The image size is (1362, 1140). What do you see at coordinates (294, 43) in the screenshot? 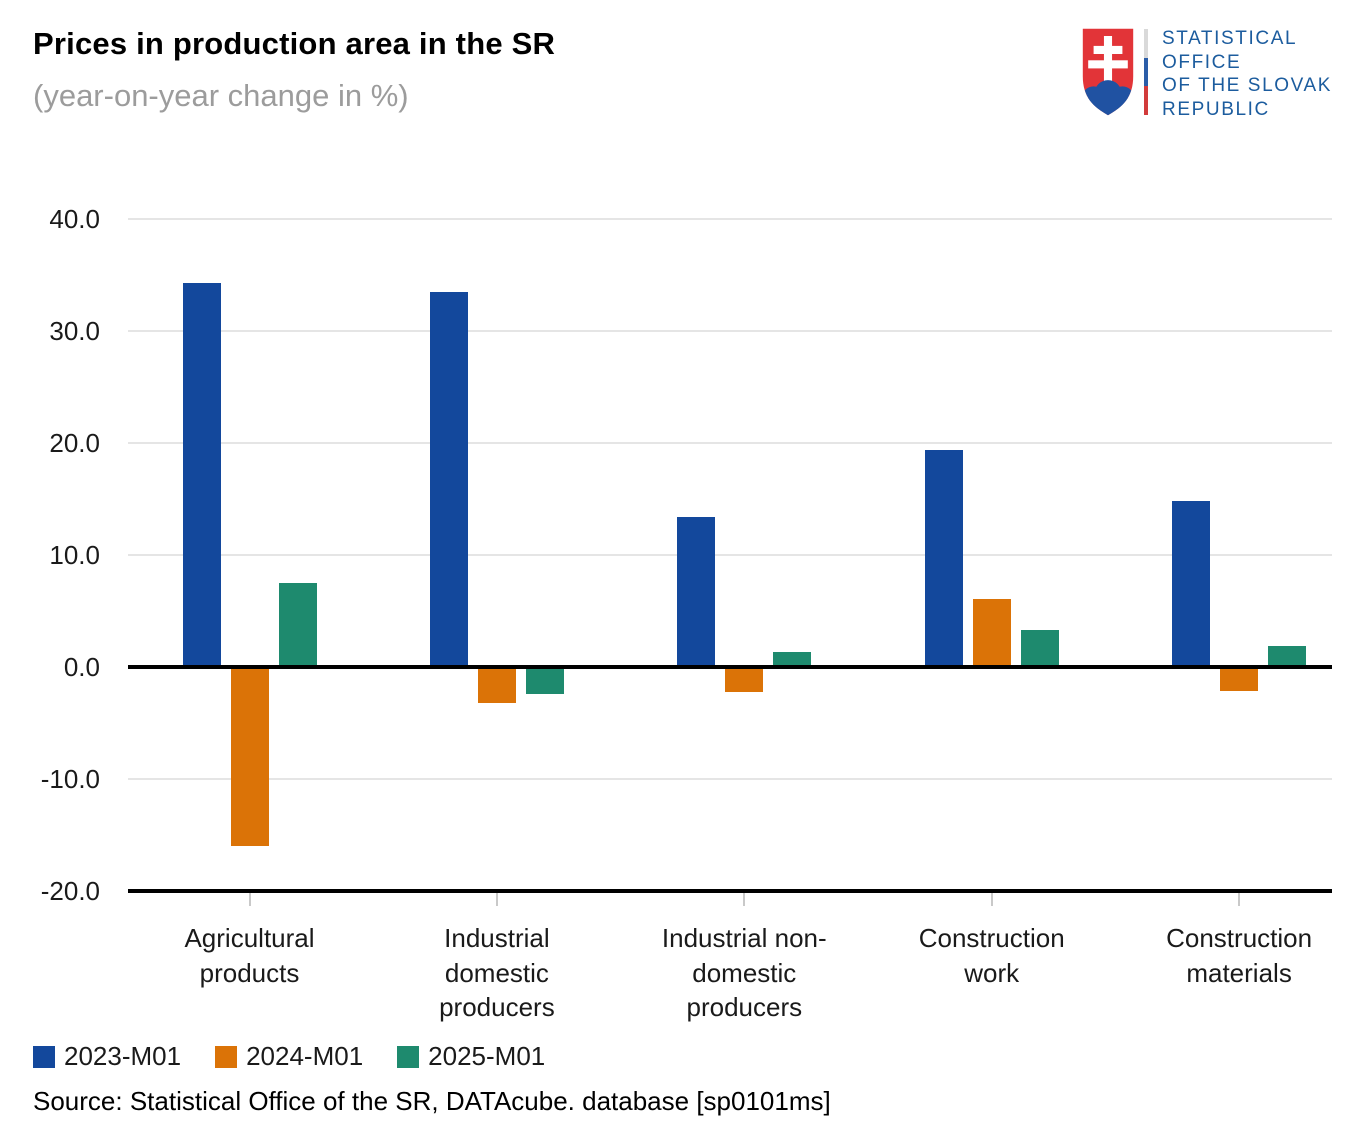
I see `page-title: Prices in production area in the SR` at bounding box center [294, 43].